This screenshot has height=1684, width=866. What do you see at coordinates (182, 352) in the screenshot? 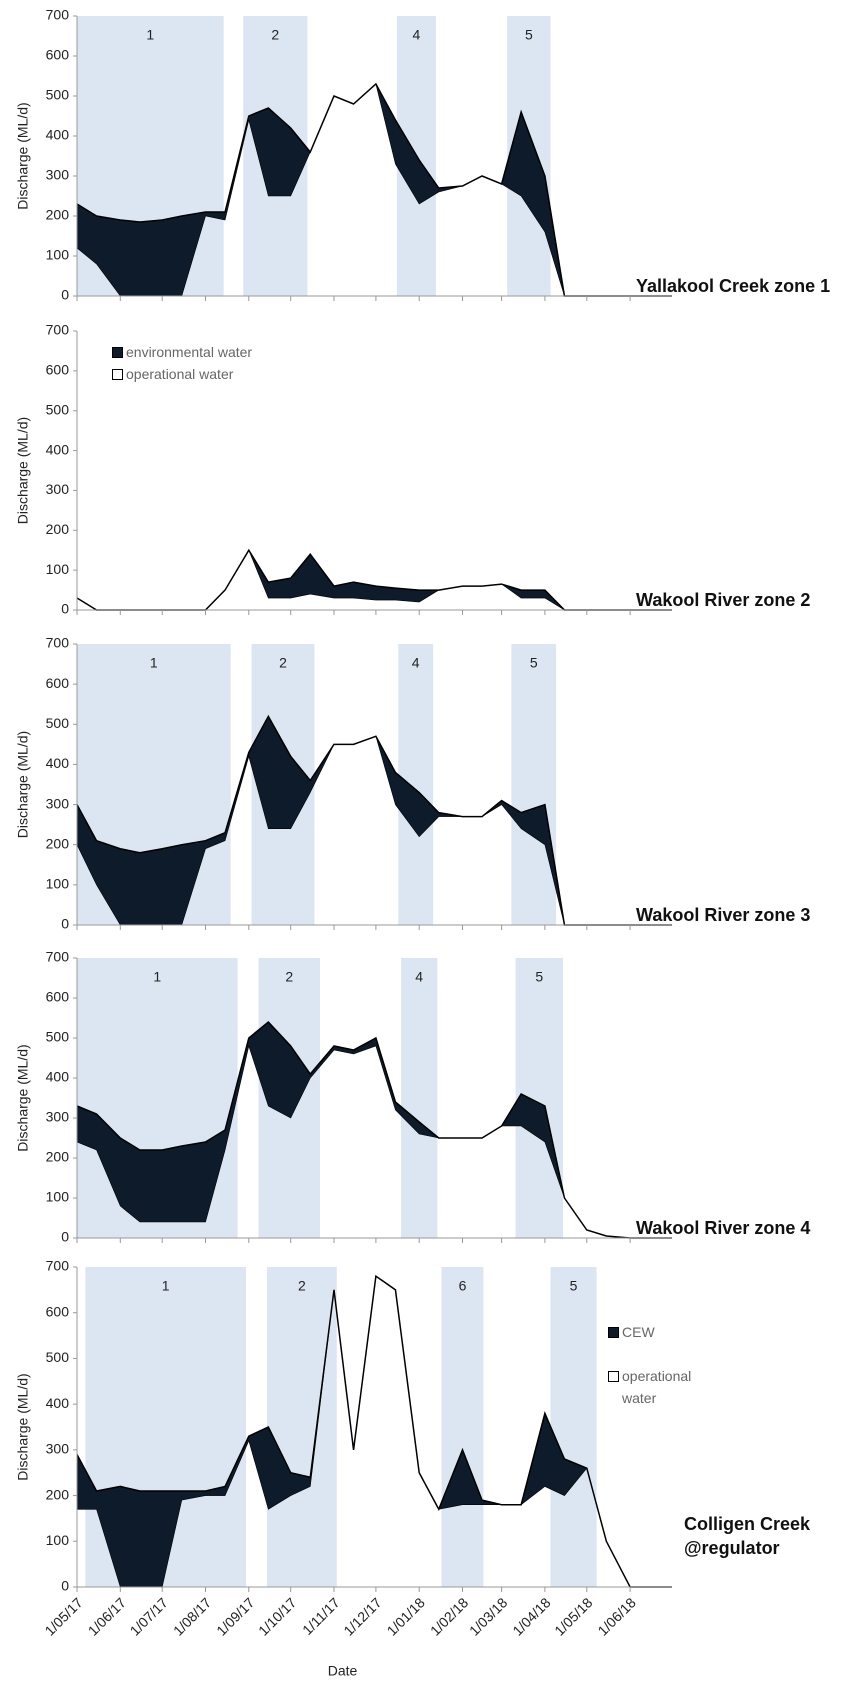
I see `legend-item: environmental water` at bounding box center [182, 352].